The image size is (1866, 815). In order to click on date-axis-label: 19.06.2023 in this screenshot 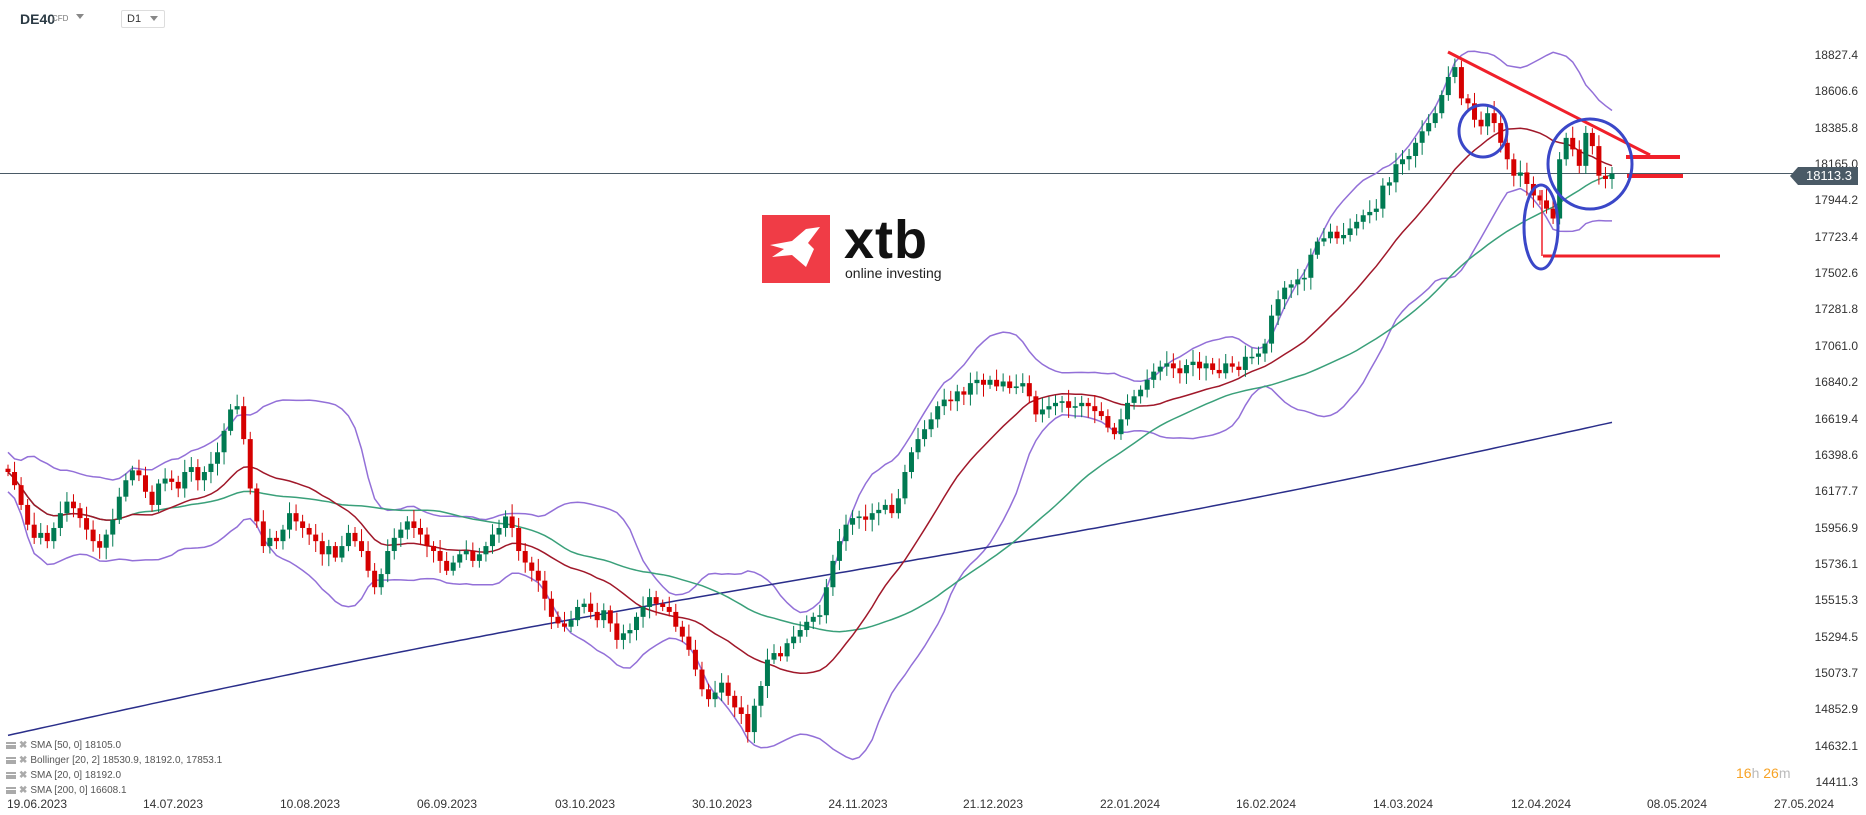, I will do `click(37, 804)`.